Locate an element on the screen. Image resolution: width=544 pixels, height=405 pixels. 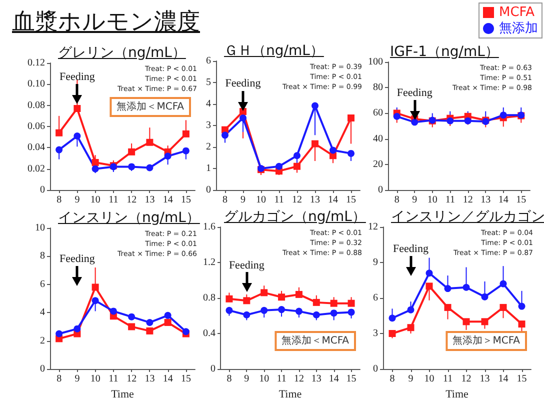
y-tick-label: 100 is located at coordinates (375, 62).